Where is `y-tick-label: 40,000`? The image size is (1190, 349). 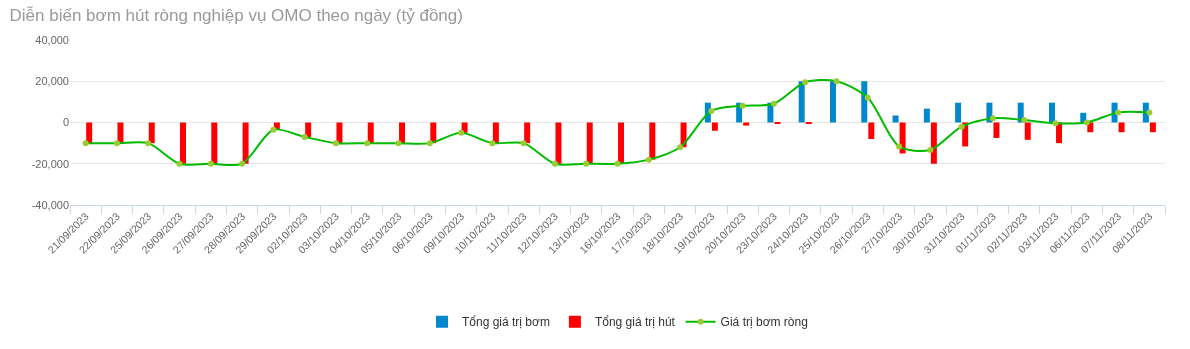
y-tick-label: 40,000 is located at coordinates (52, 39).